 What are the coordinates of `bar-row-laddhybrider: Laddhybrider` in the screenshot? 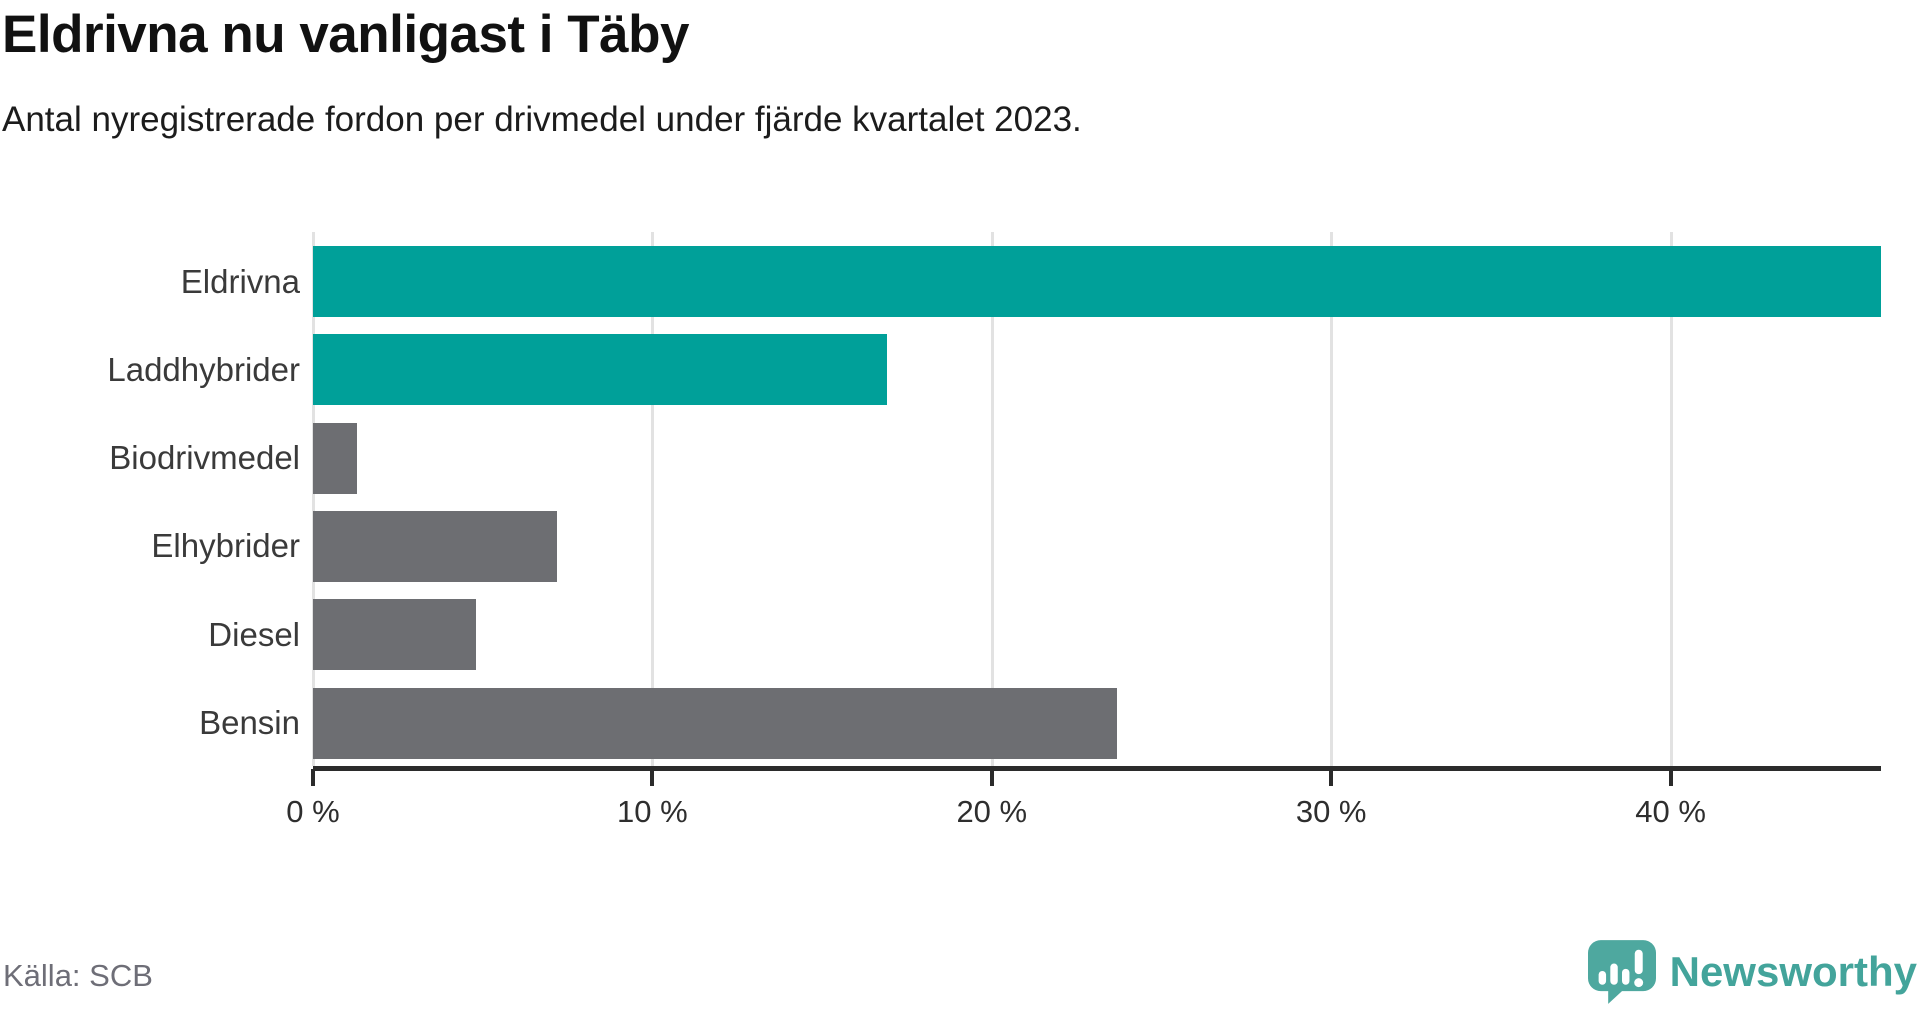 It's located at (994, 370).